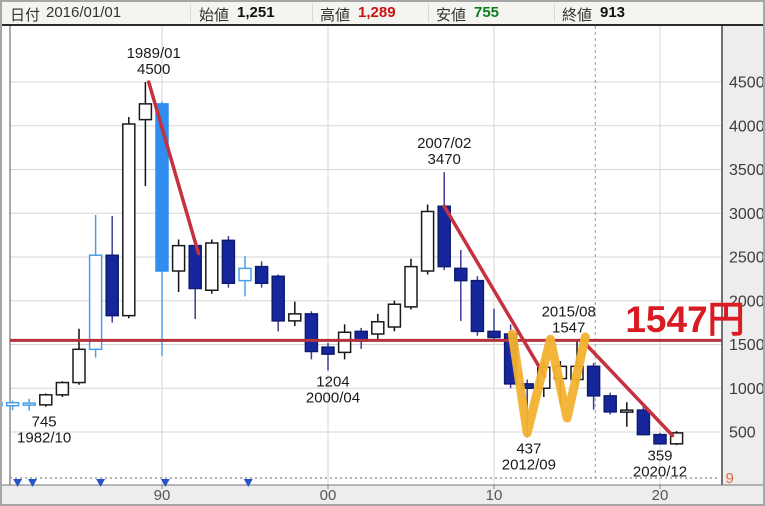 This screenshot has width=765, height=506. I want to click on candle-body-1981, so click(12, 404).